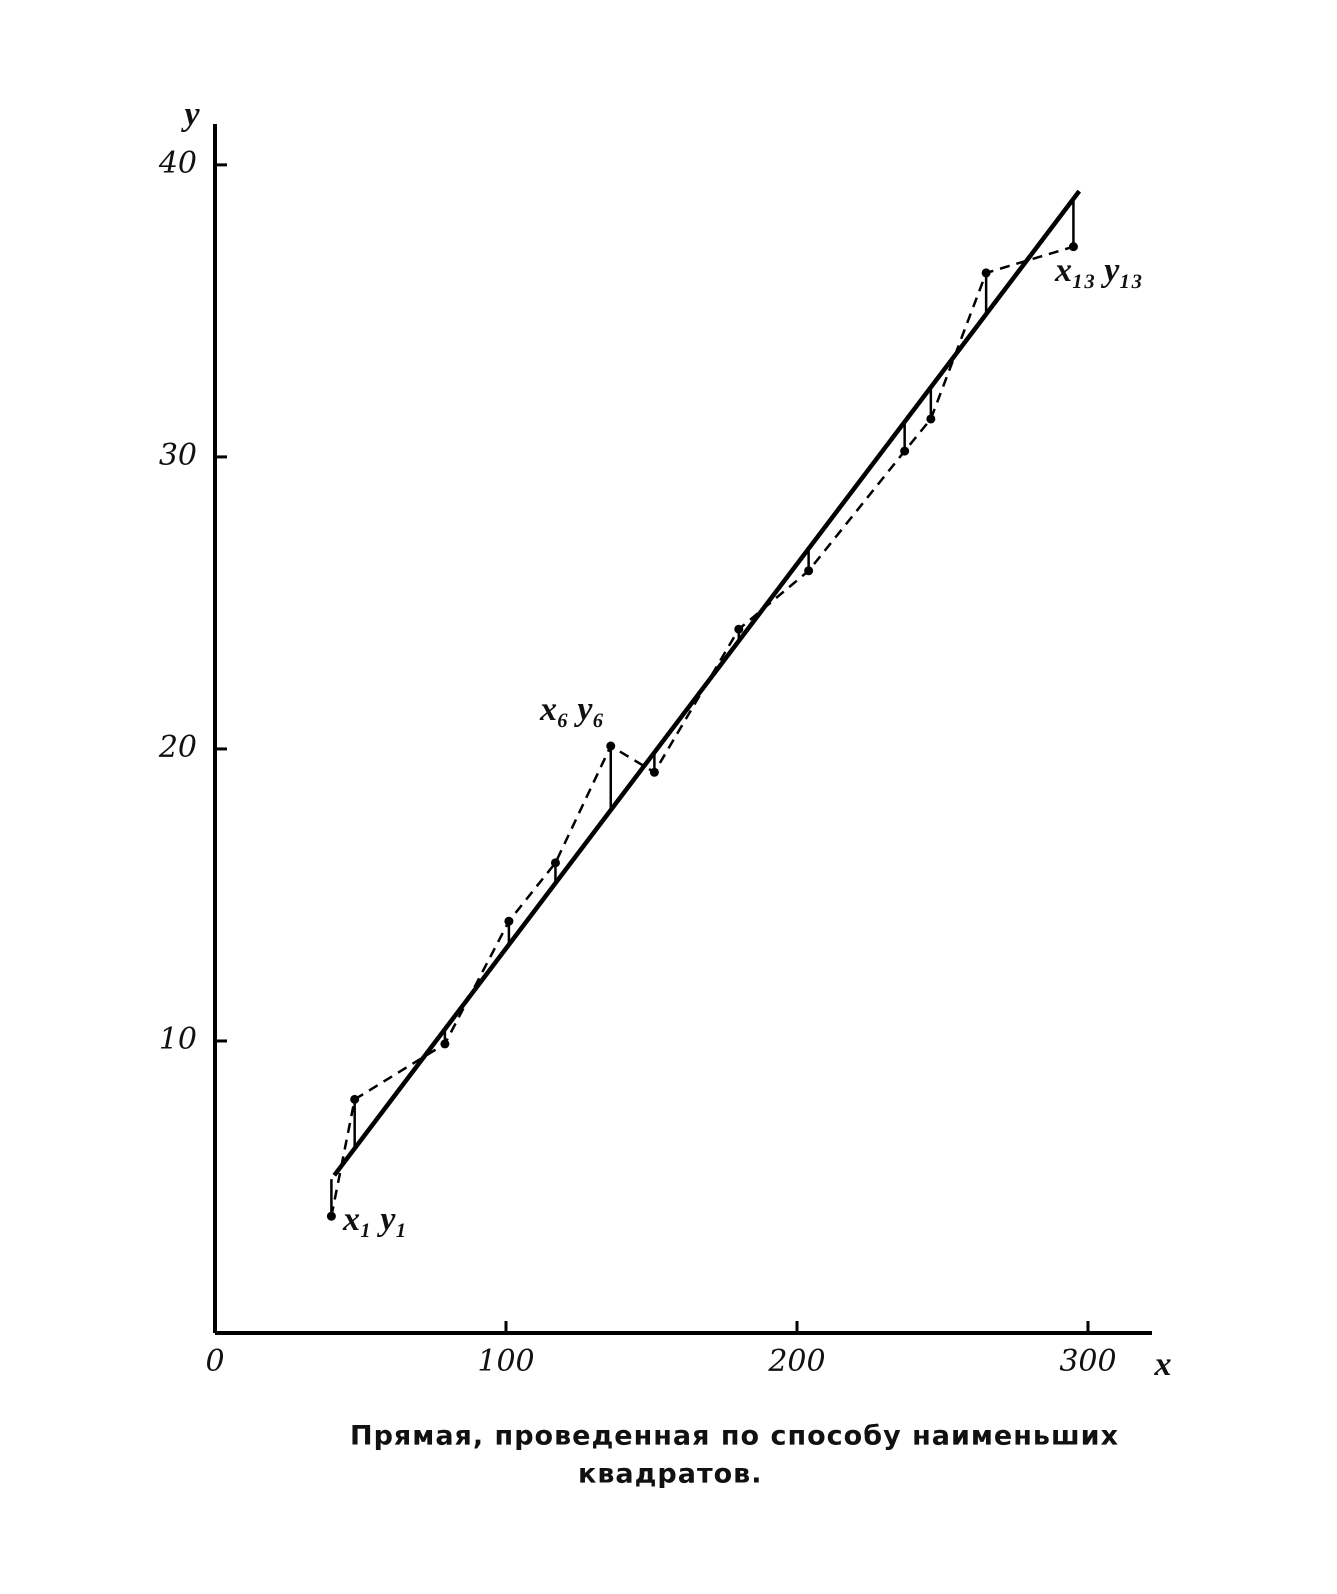 This screenshot has width=1337, height=1594. Describe the element at coordinates (177, 747) in the screenshot. I see `y-tick-label: 20` at that location.